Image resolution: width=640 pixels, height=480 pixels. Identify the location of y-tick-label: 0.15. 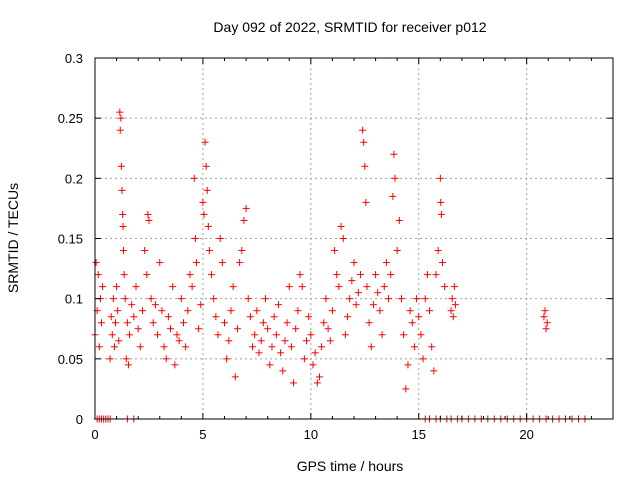
(70, 239).